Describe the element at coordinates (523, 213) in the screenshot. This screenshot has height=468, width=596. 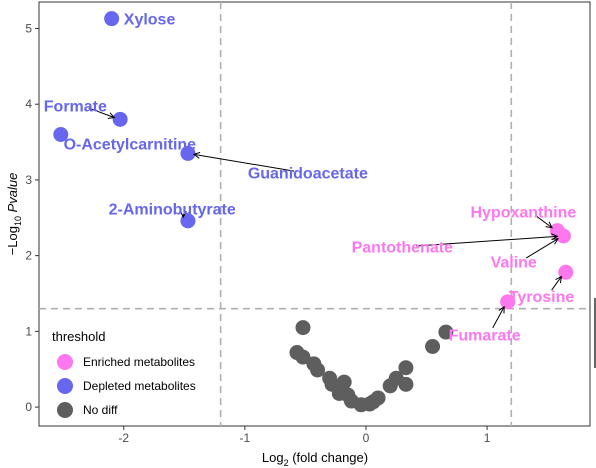
I see `point-label: Hypoxanthine` at that location.